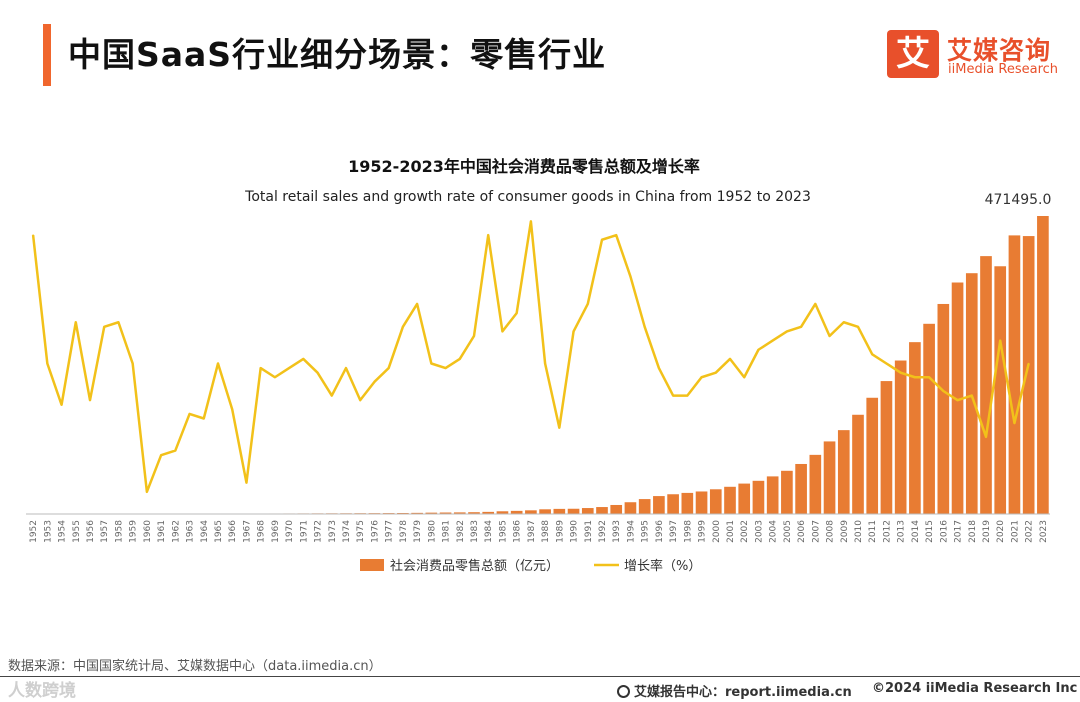  I want to click on x-tick-1979: 1979, so click(418, 531).